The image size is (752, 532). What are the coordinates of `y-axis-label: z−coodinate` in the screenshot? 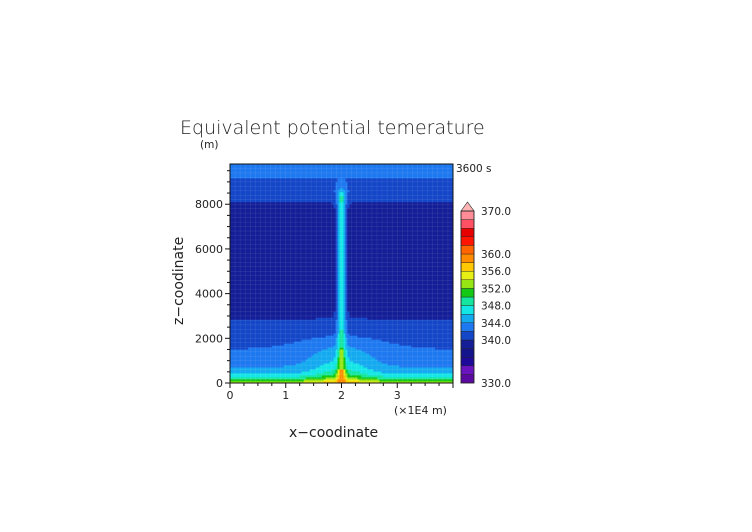 It's located at (179, 281).